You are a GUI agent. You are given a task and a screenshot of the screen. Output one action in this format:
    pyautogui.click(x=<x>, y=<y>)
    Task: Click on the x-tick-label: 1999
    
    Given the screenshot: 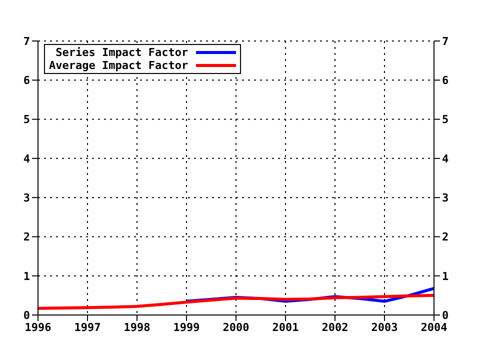 What is the action you would take?
    pyautogui.click(x=186, y=327)
    